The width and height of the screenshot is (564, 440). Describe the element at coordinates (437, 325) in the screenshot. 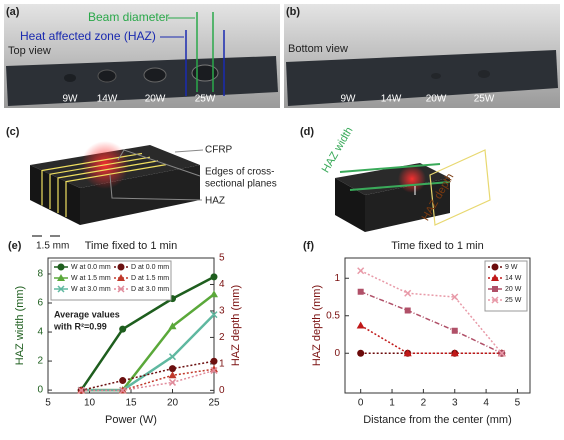

I see `plot-frame` at that location.